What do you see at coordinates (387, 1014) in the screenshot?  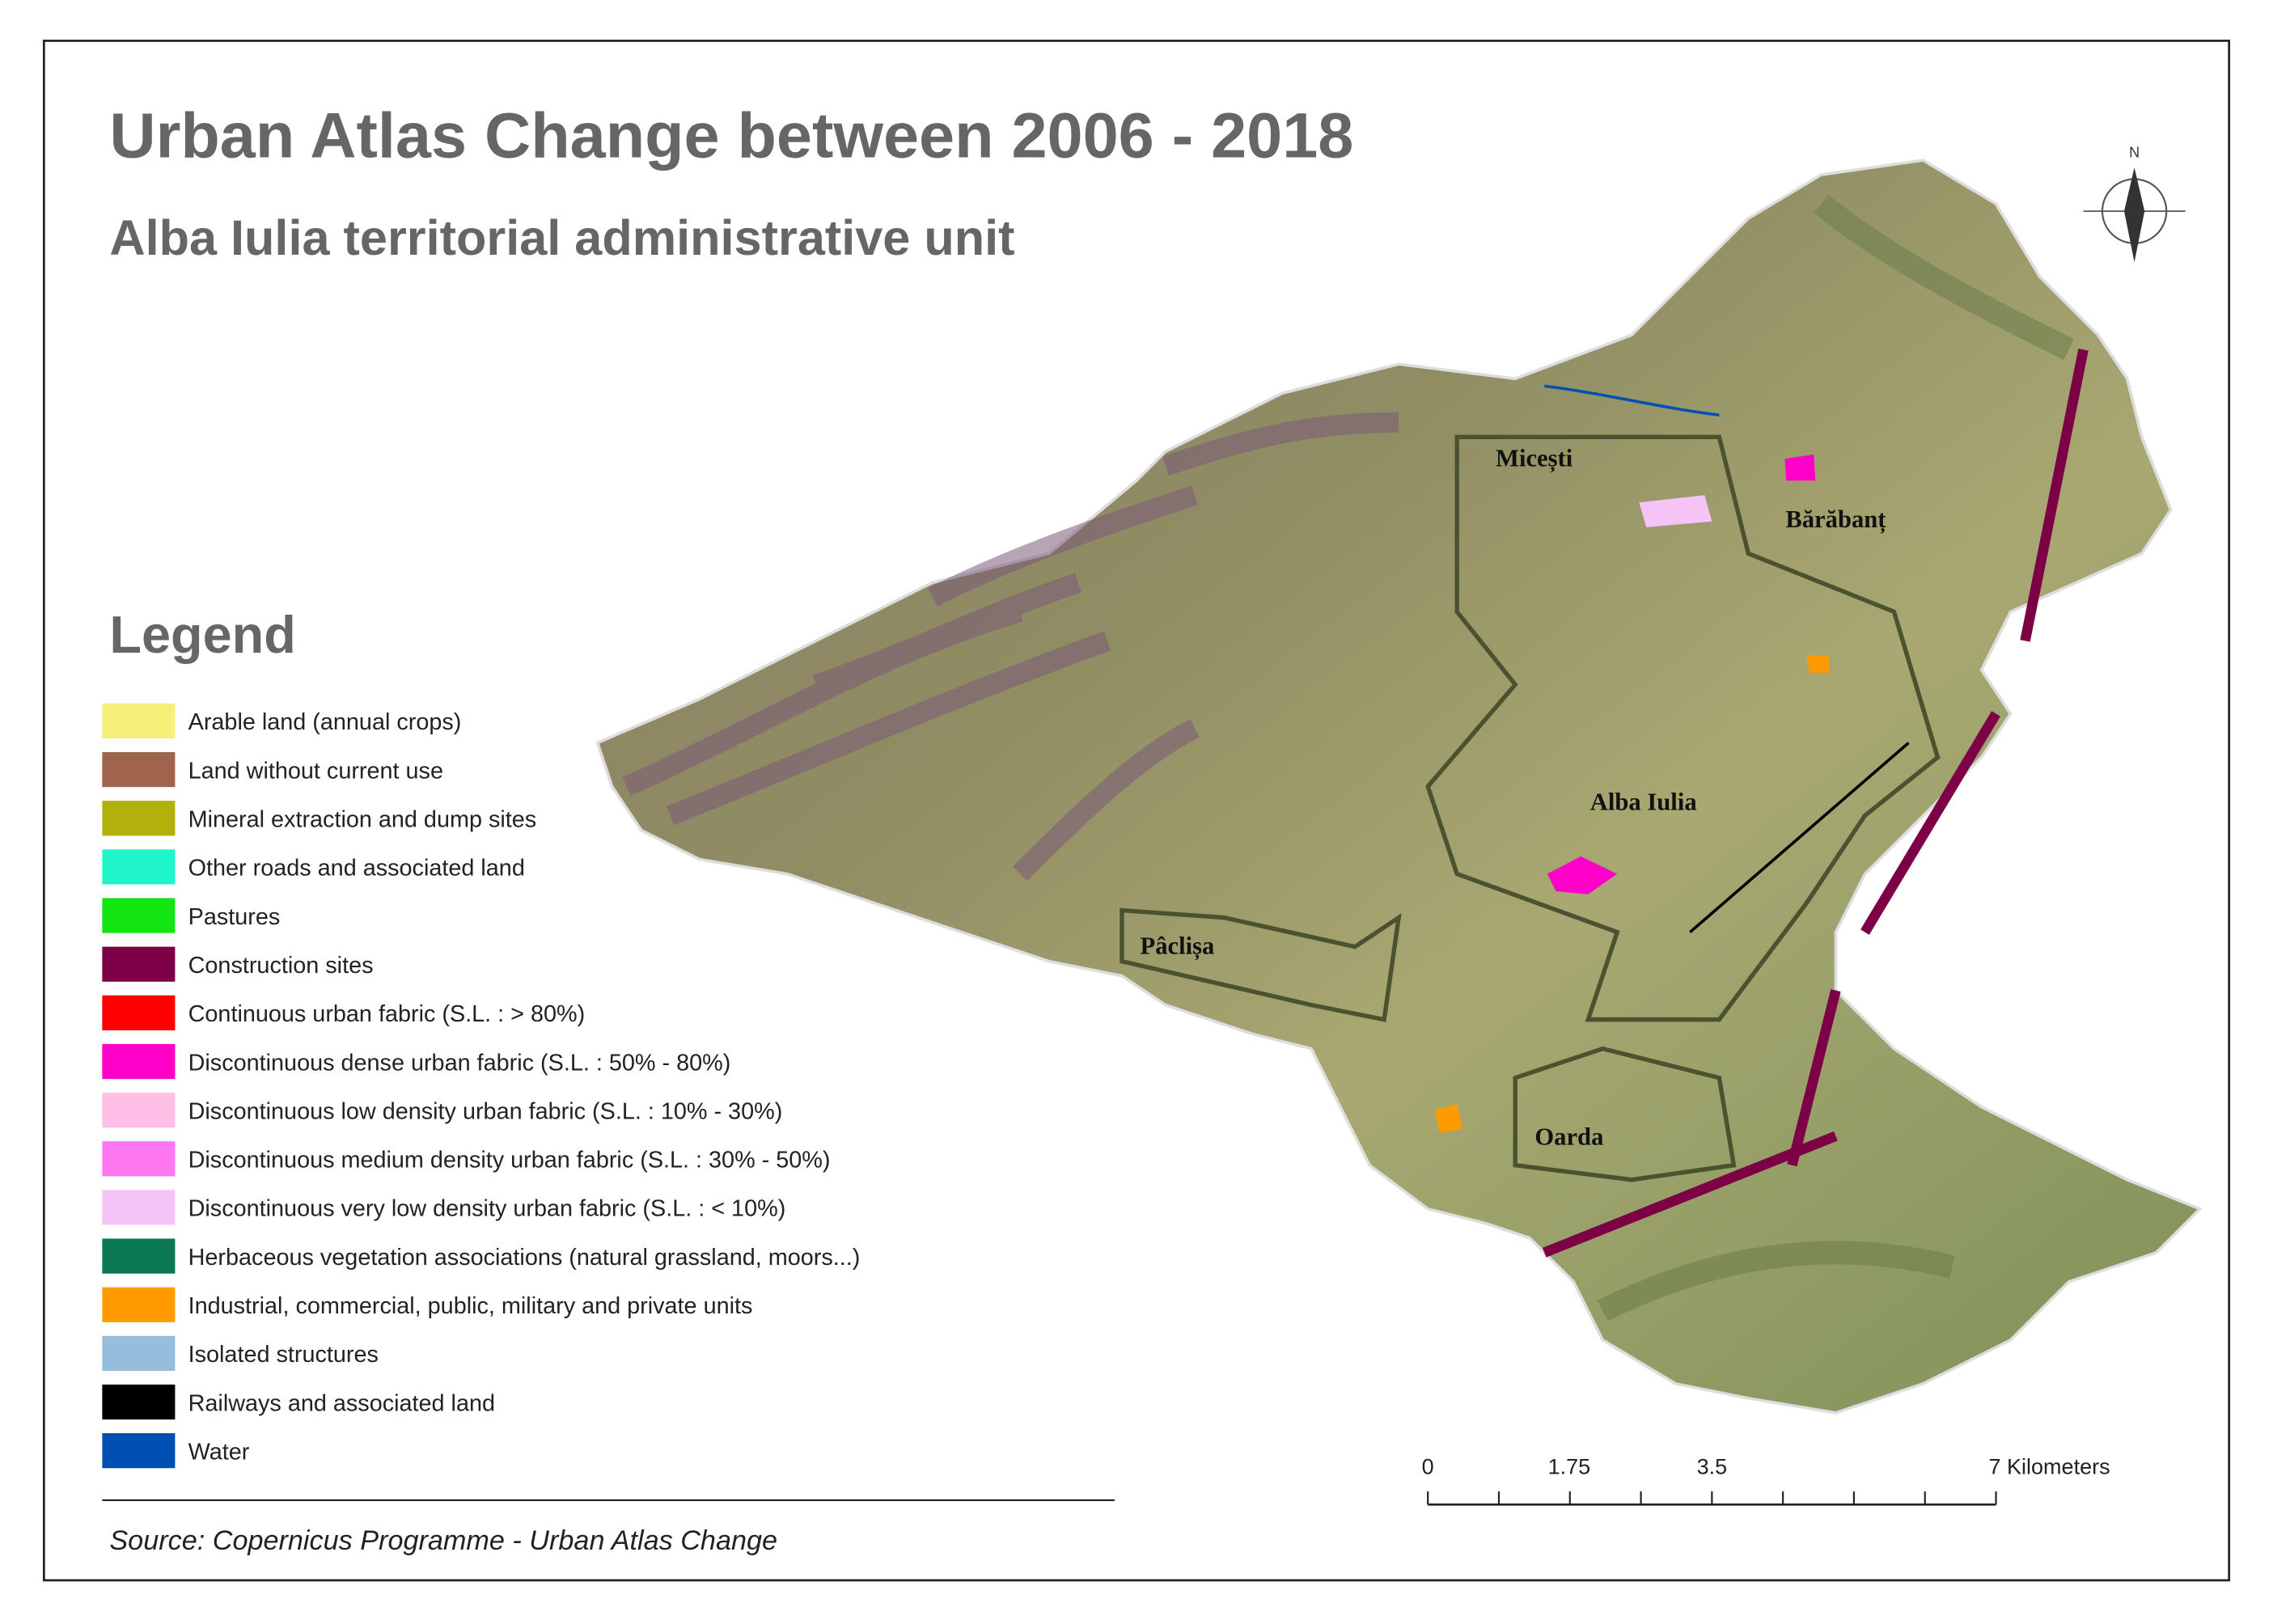 I see `legend-label: Continuous urban fabric (S.L. : > 80%)` at bounding box center [387, 1014].